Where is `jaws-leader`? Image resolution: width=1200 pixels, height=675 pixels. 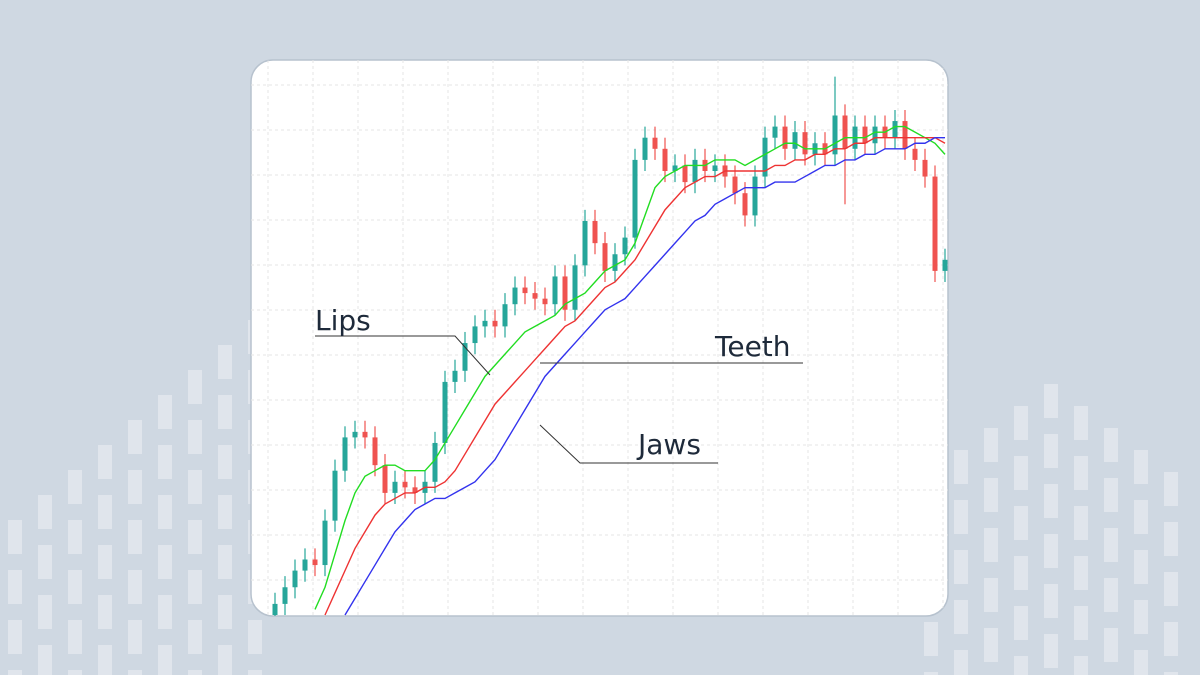 jaws-leader is located at coordinates (628, 444).